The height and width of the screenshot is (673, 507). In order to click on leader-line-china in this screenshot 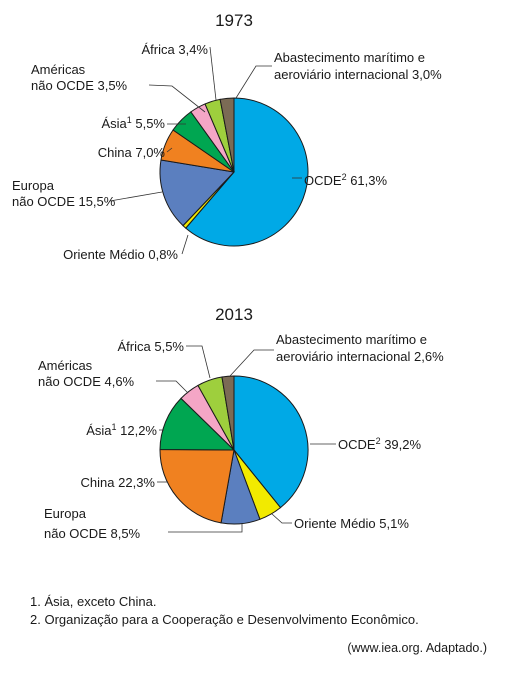, I will do `click(169, 150)`.